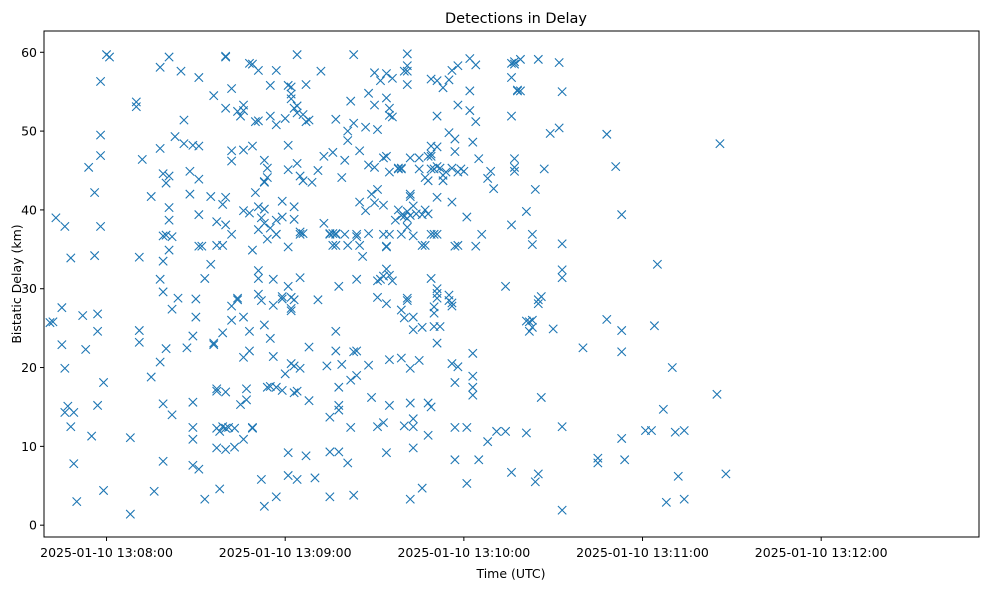 The width and height of the screenshot is (989, 590). What do you see at coordinates (16, 283) in the screenshot?
I see `y-axis-label: Bistatic Delay (km)` at bounding box center [16, 283].